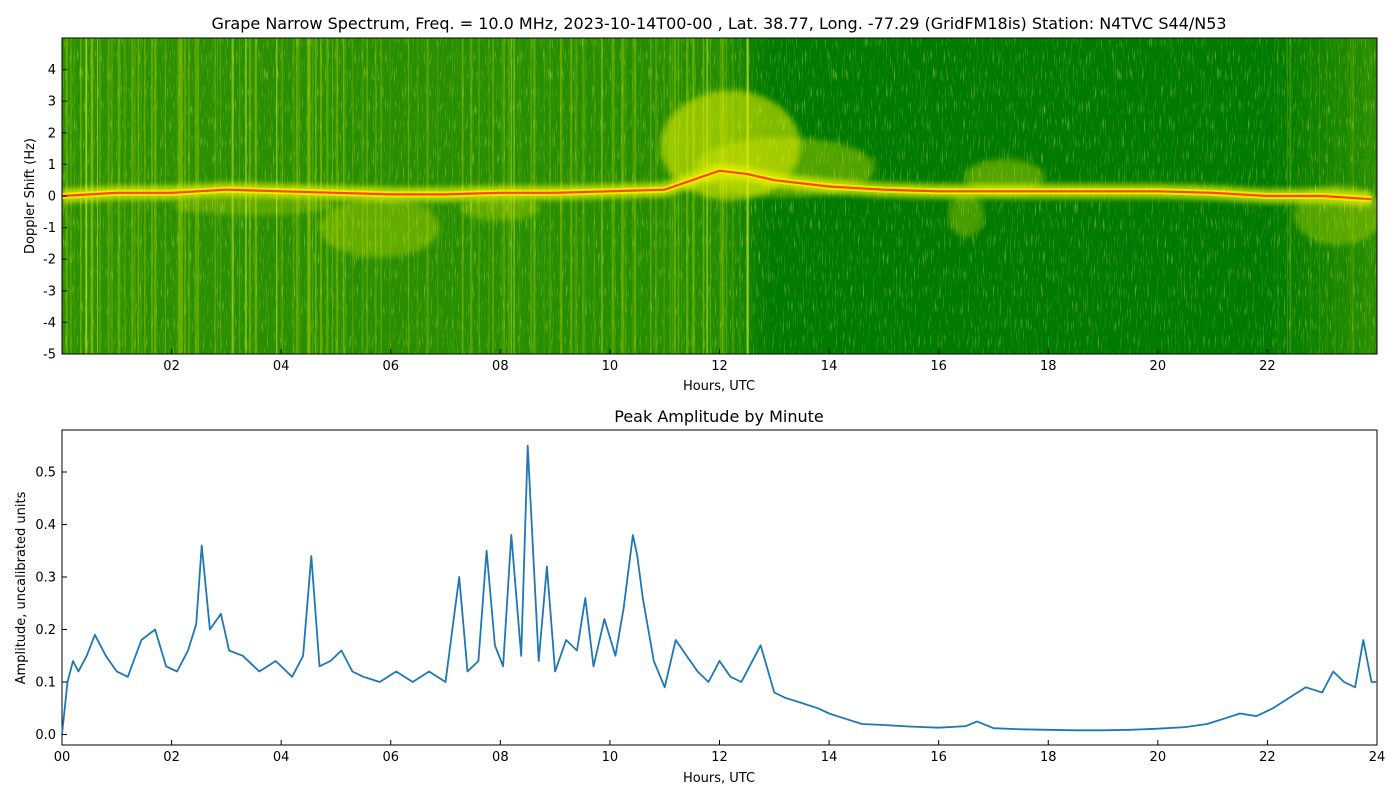 This screenshot has height=800, width=1400. I want to click on spectrogram-x-ticks: 02 04 06 08 10 12 14 16 18 20 22, so click(719, 361).